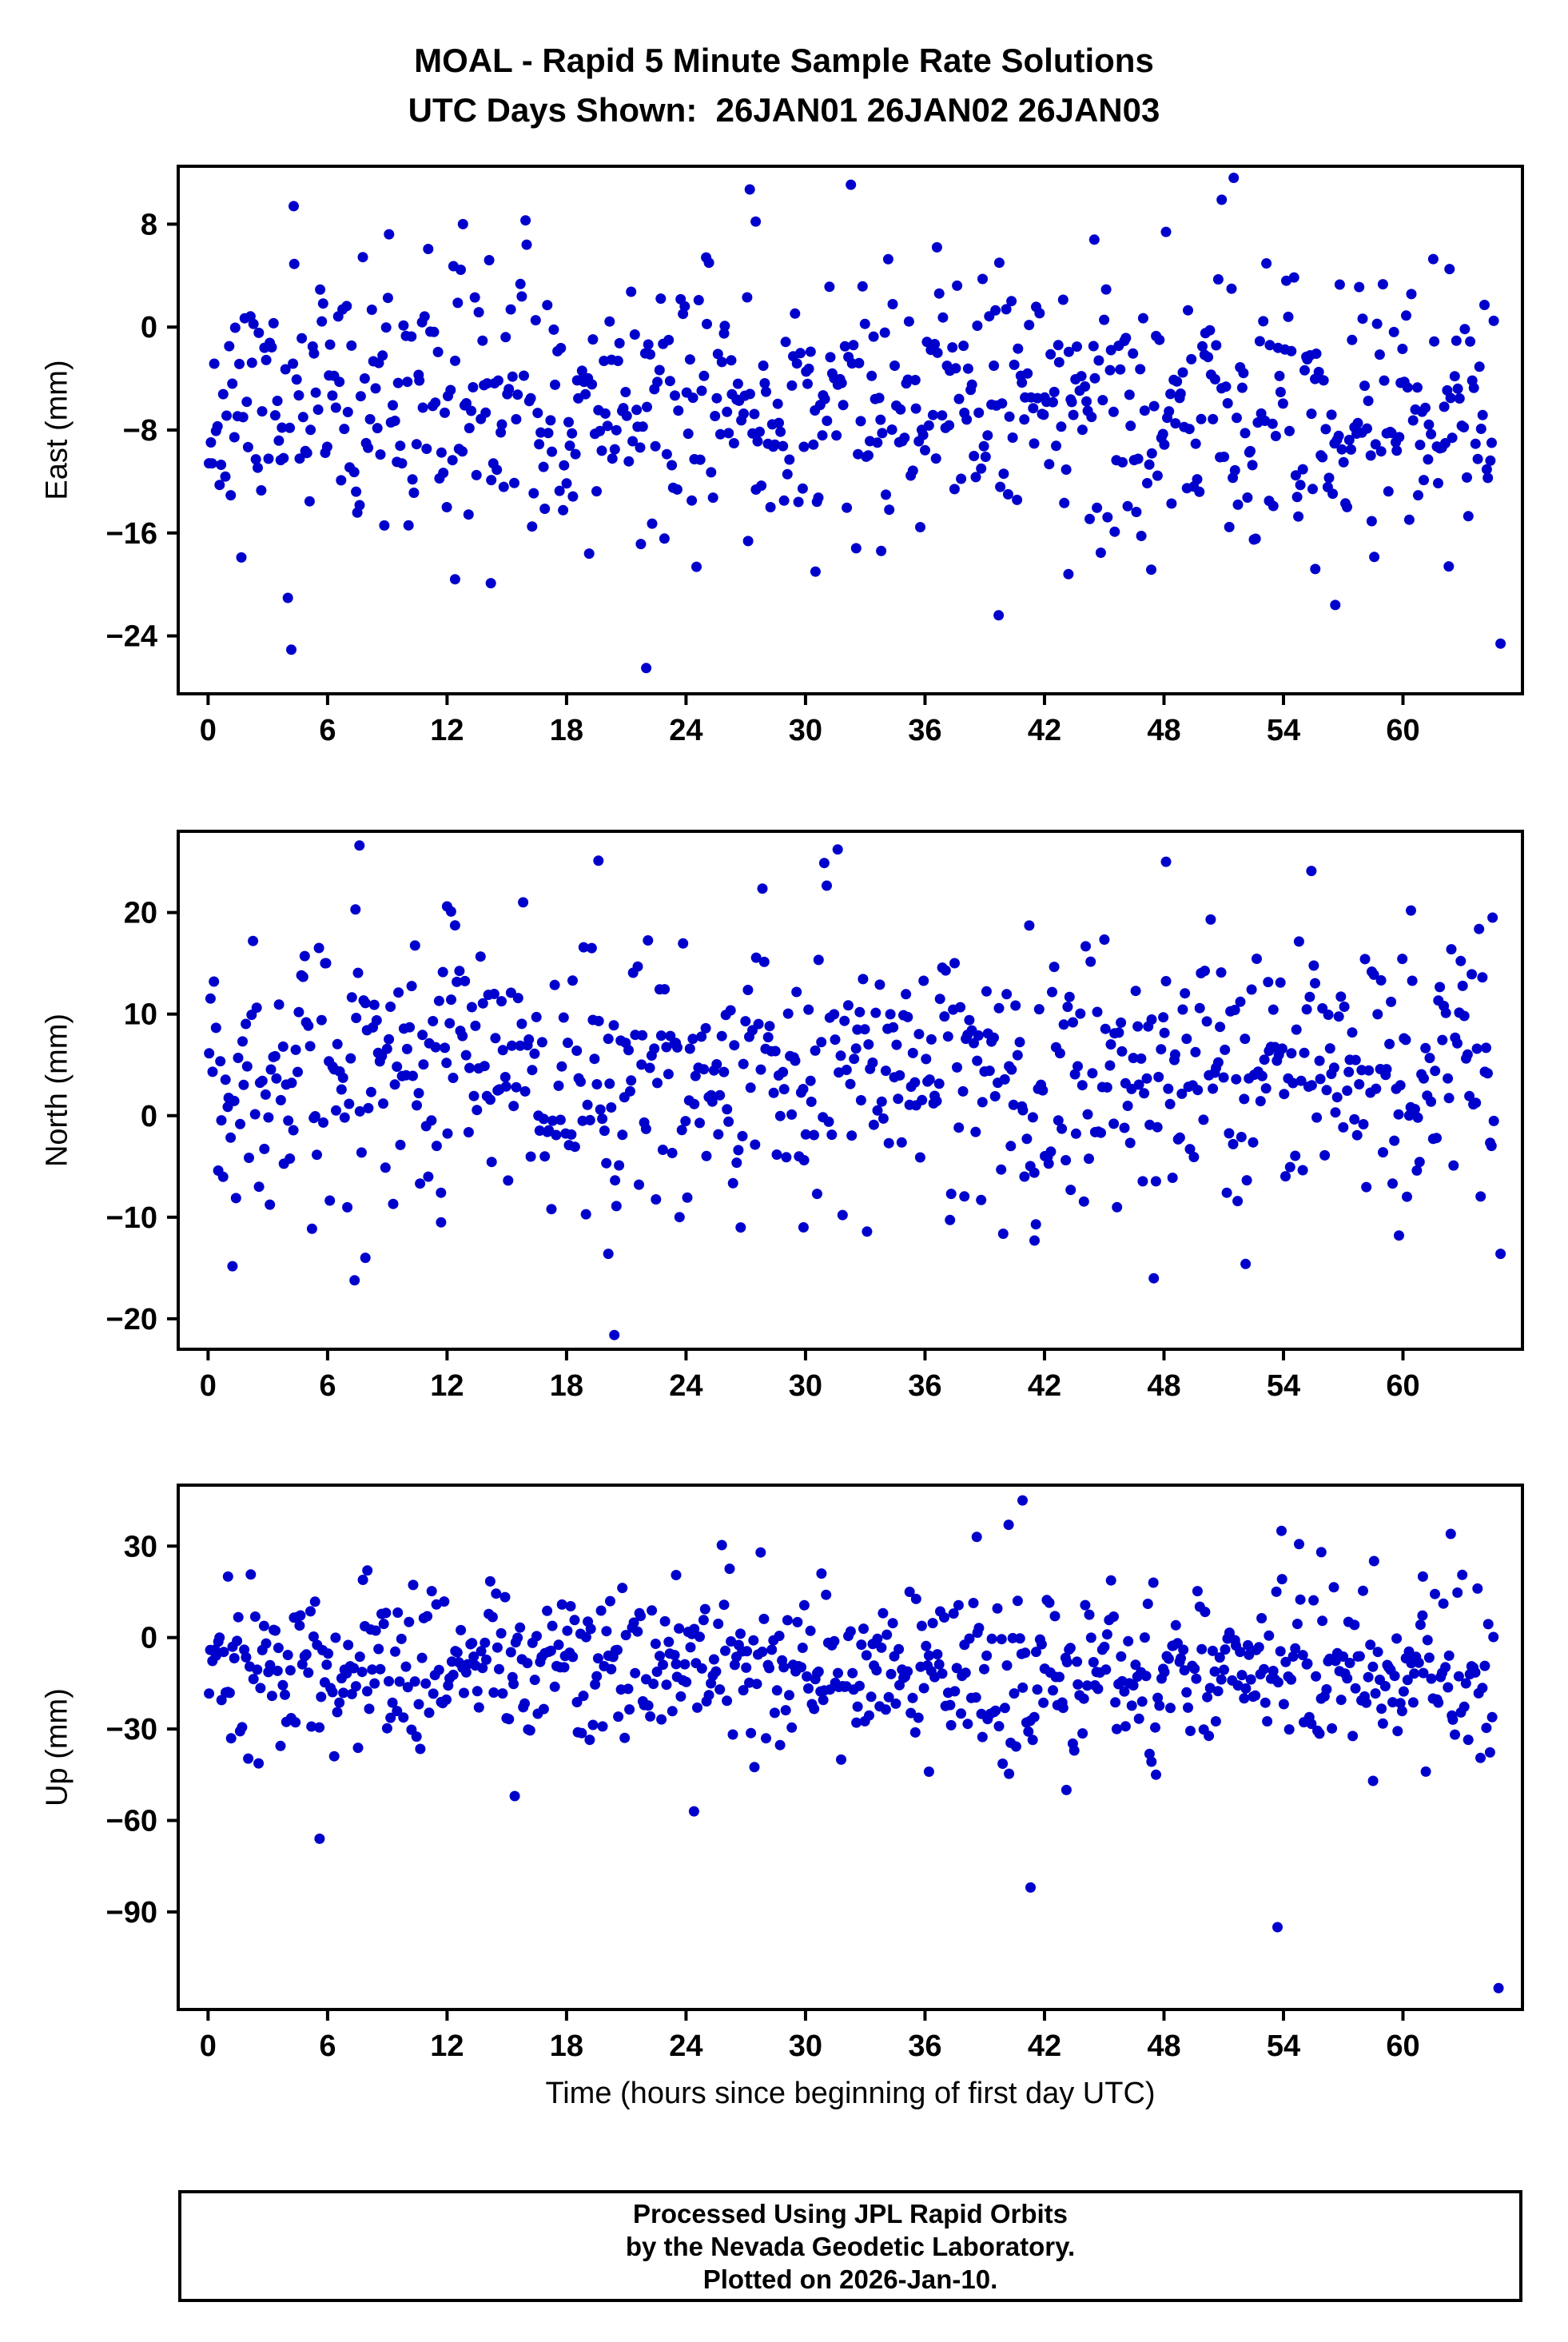 This screenshot has height=2342, width=1568. I want to click on chart-subtitle: UTC Days Shown: 26JAN01 26JAN02 26JAN03, so click(784, 110).